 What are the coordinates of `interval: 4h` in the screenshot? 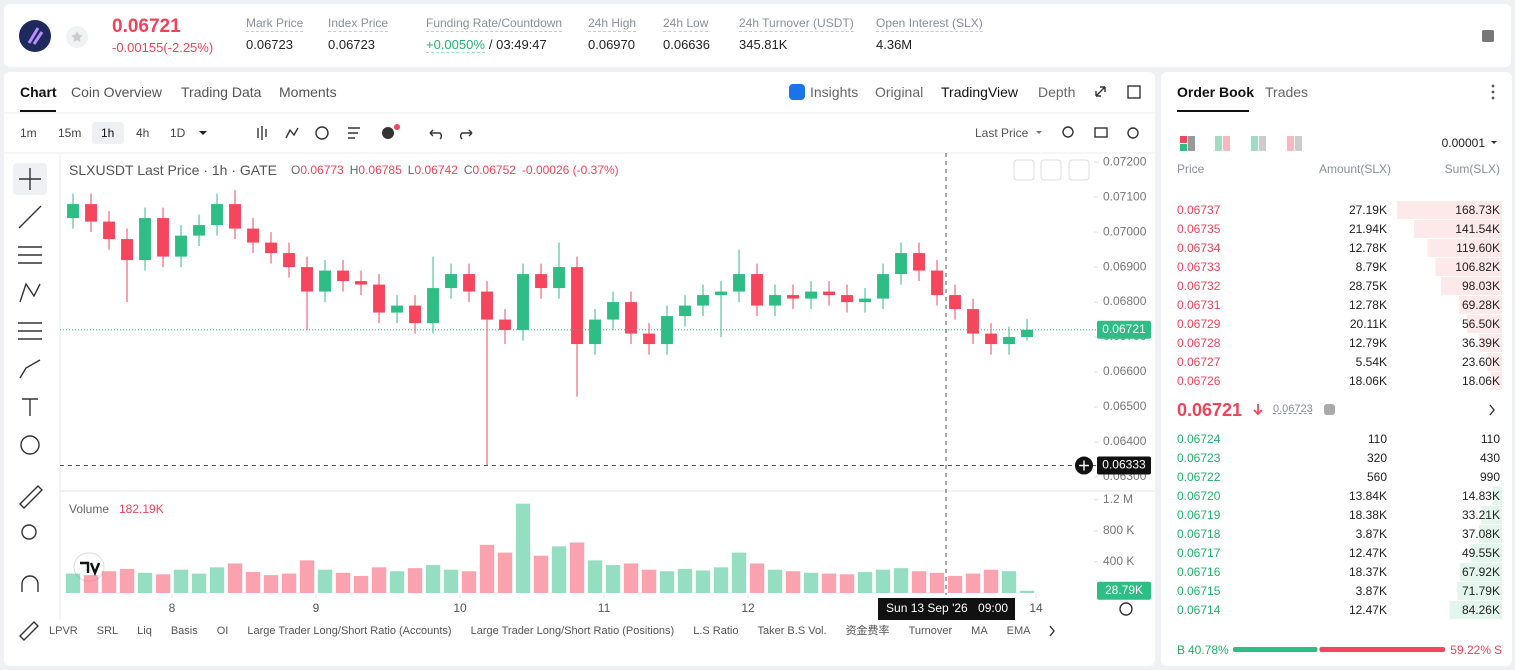 It's located at (143, 133).